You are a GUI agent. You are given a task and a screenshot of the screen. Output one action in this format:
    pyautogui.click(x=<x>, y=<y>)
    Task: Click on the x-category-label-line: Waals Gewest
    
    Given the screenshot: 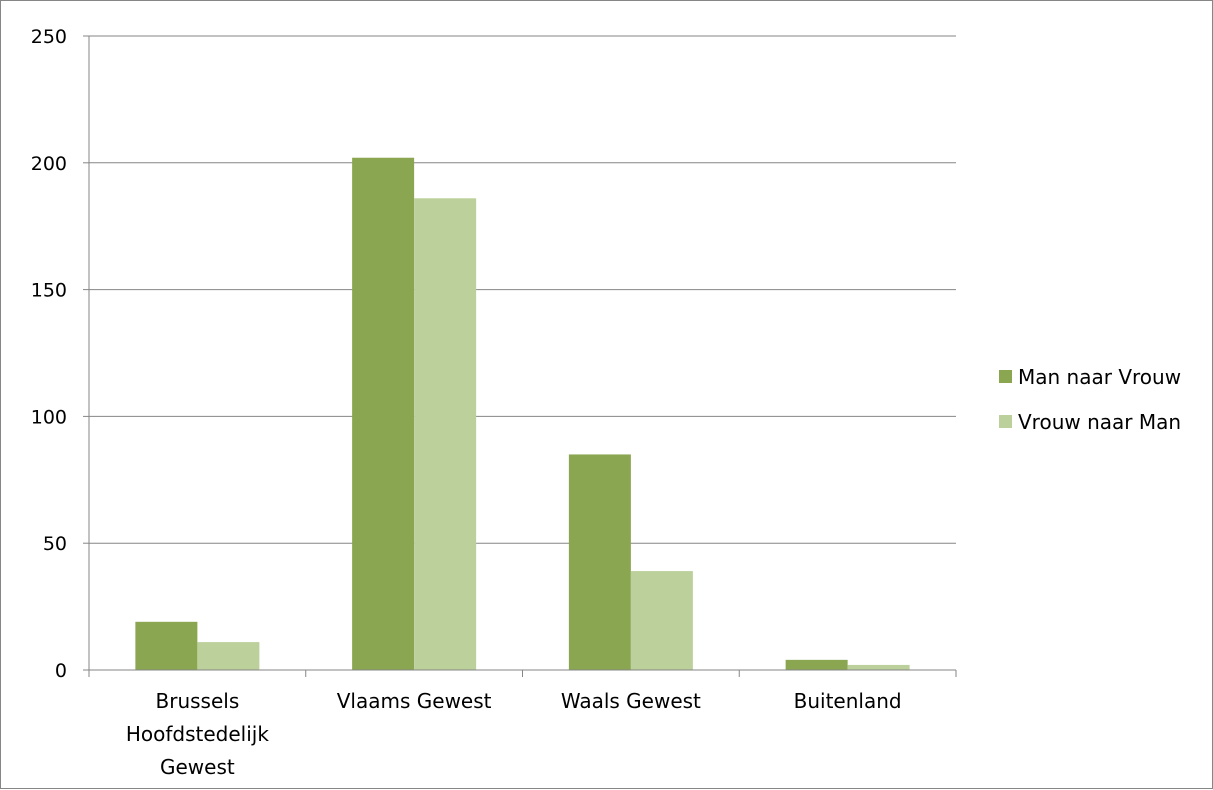 What is the action you would take?
    pyautogui.click(x=631, y=701)
    